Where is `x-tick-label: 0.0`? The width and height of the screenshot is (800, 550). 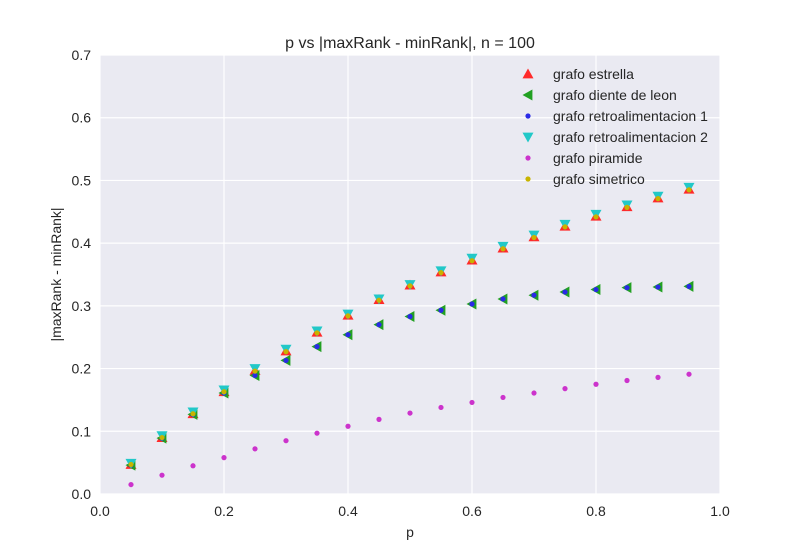 x-tick-label: 0.0 is located at coordinates (100, 511).